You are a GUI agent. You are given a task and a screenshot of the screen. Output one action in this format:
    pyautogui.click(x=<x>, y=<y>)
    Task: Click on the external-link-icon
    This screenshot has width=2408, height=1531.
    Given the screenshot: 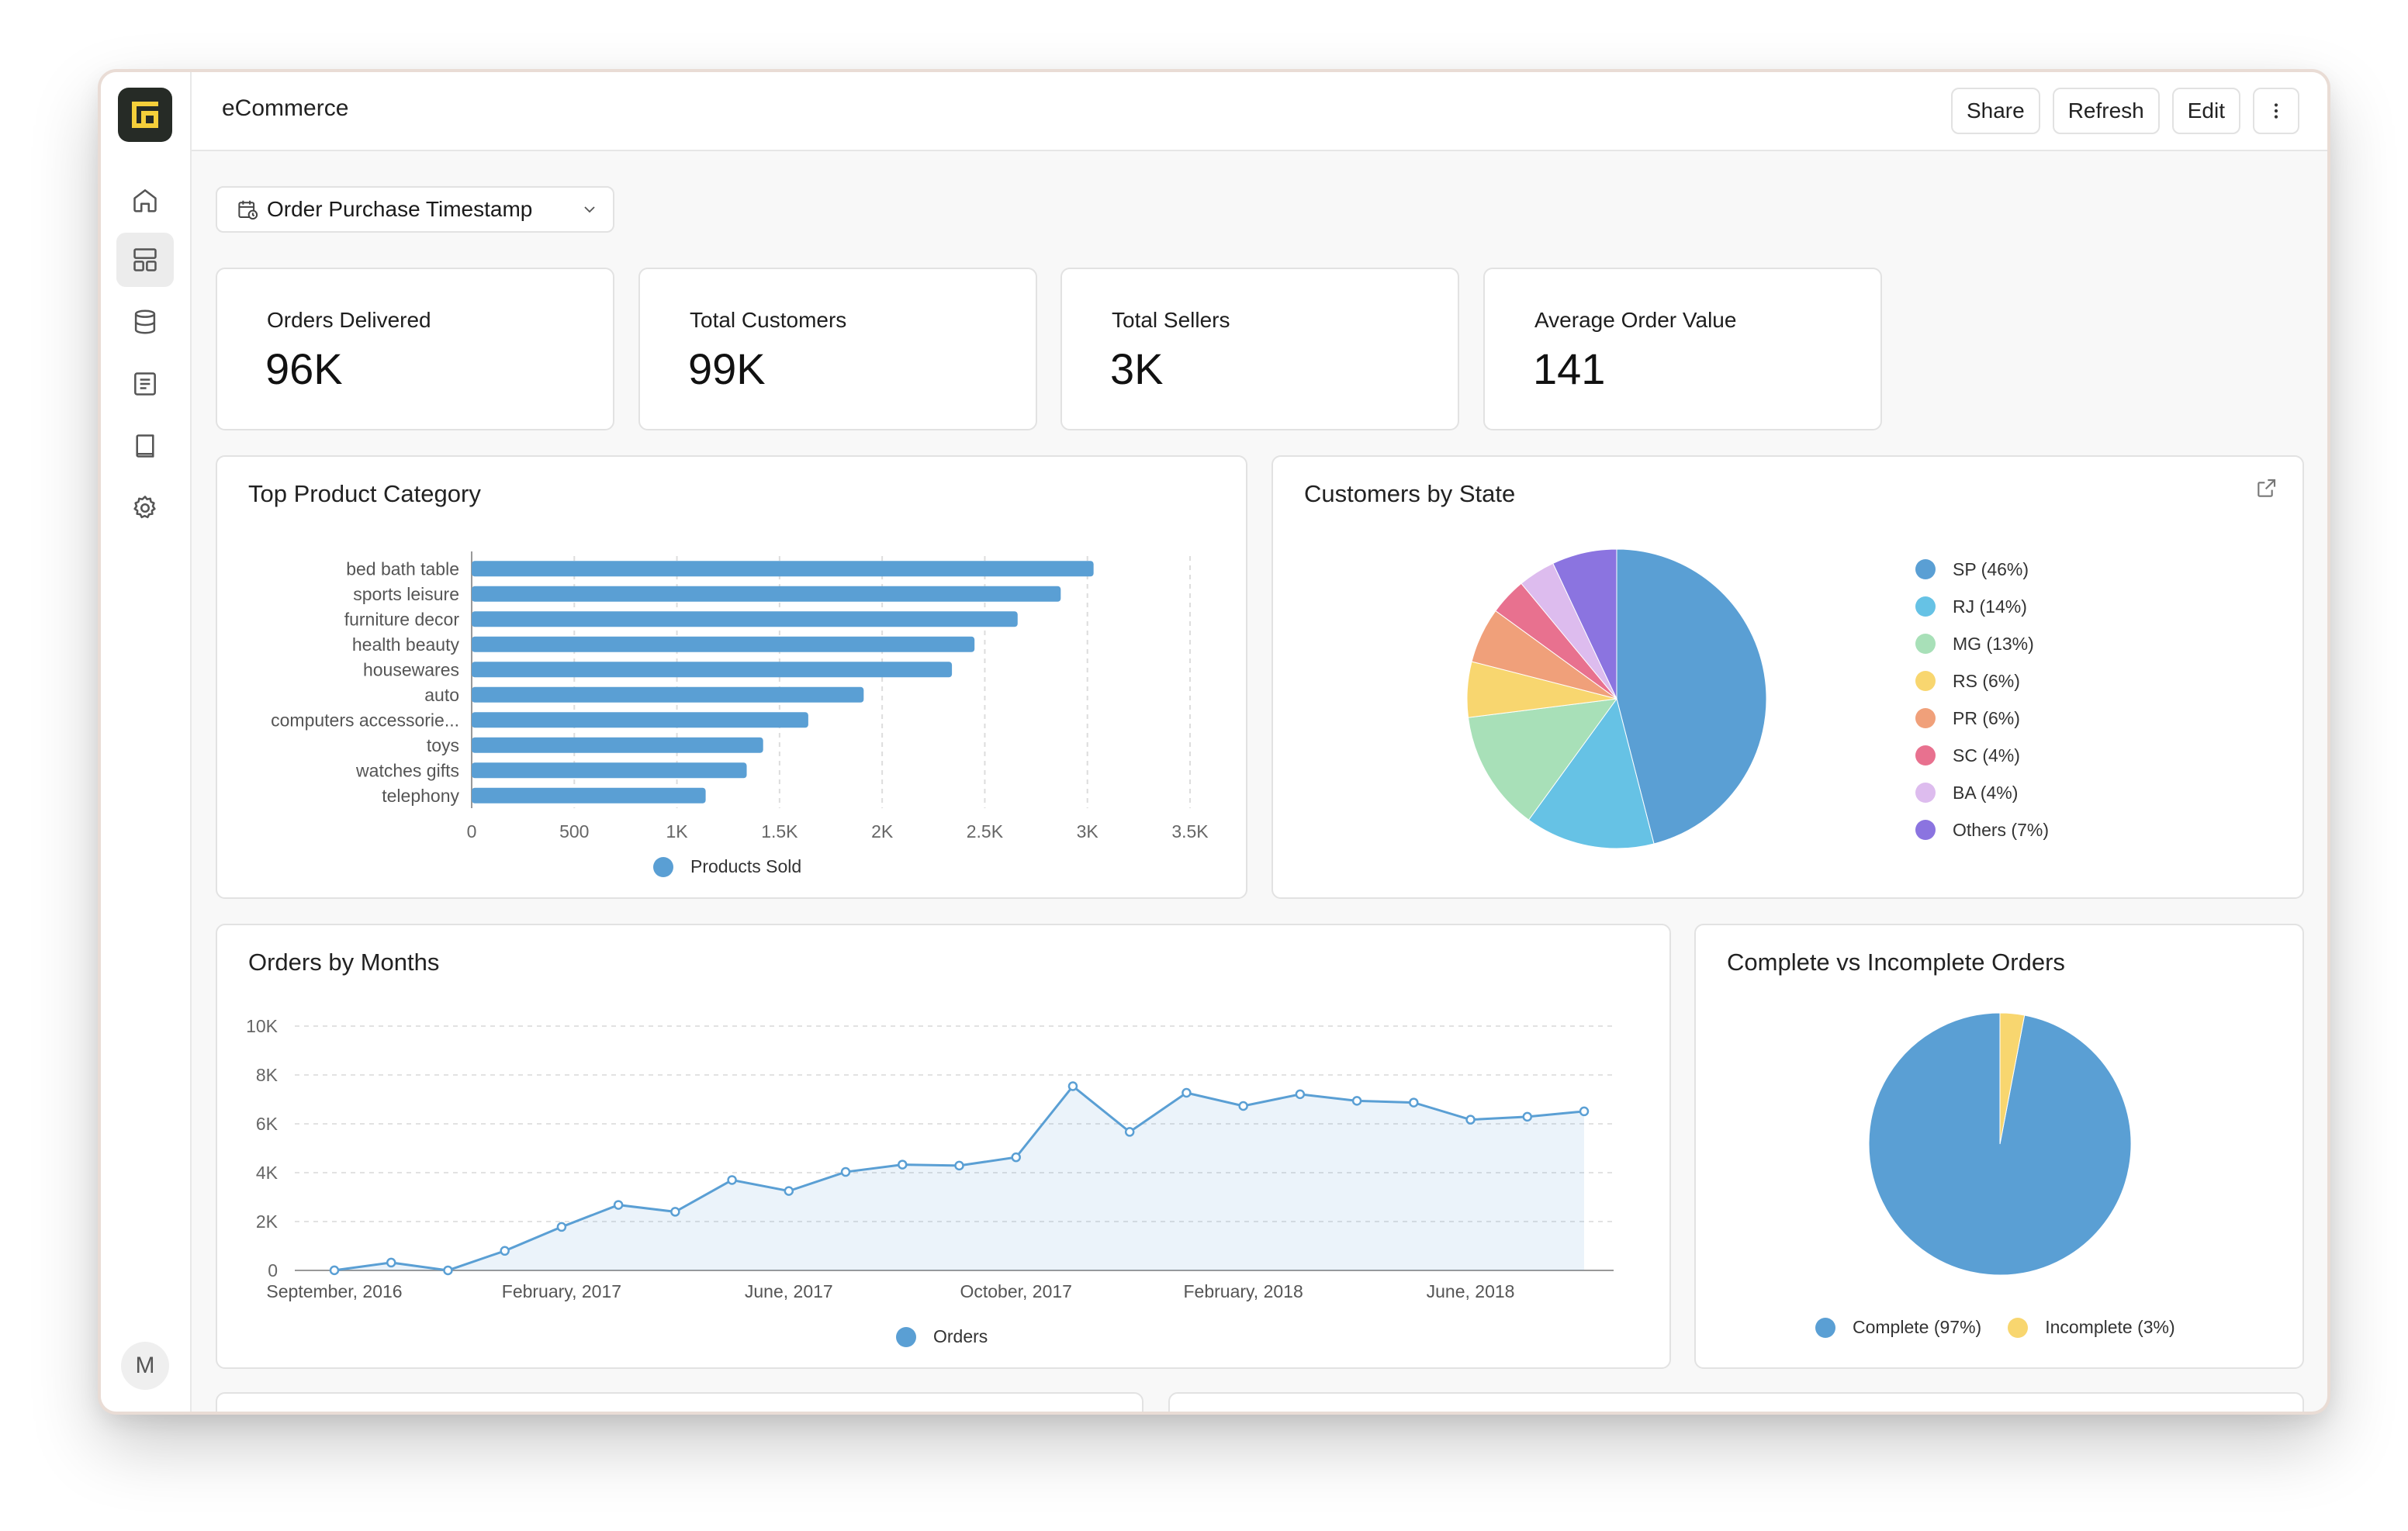 What is the action you would take?
    pyautogui.click(x=2266, y=487)
    